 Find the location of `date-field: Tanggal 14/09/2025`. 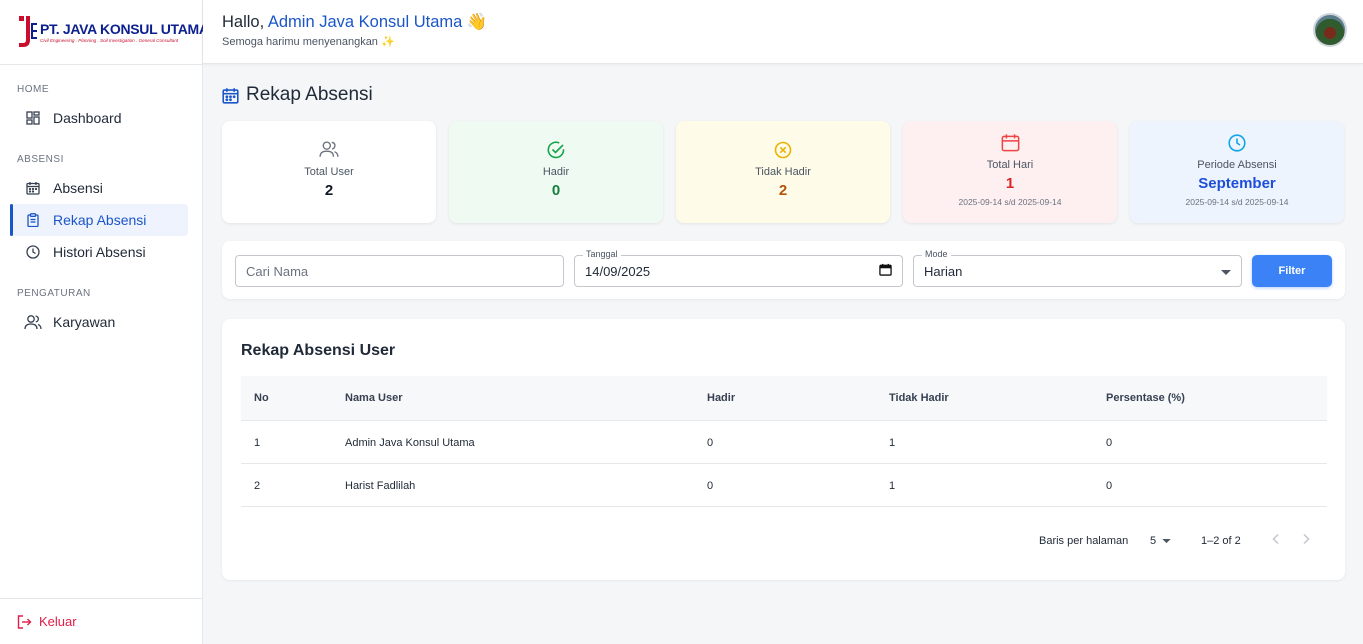

date-field: Tanggal 14/09/2025 is located at coordinates (738, 268).